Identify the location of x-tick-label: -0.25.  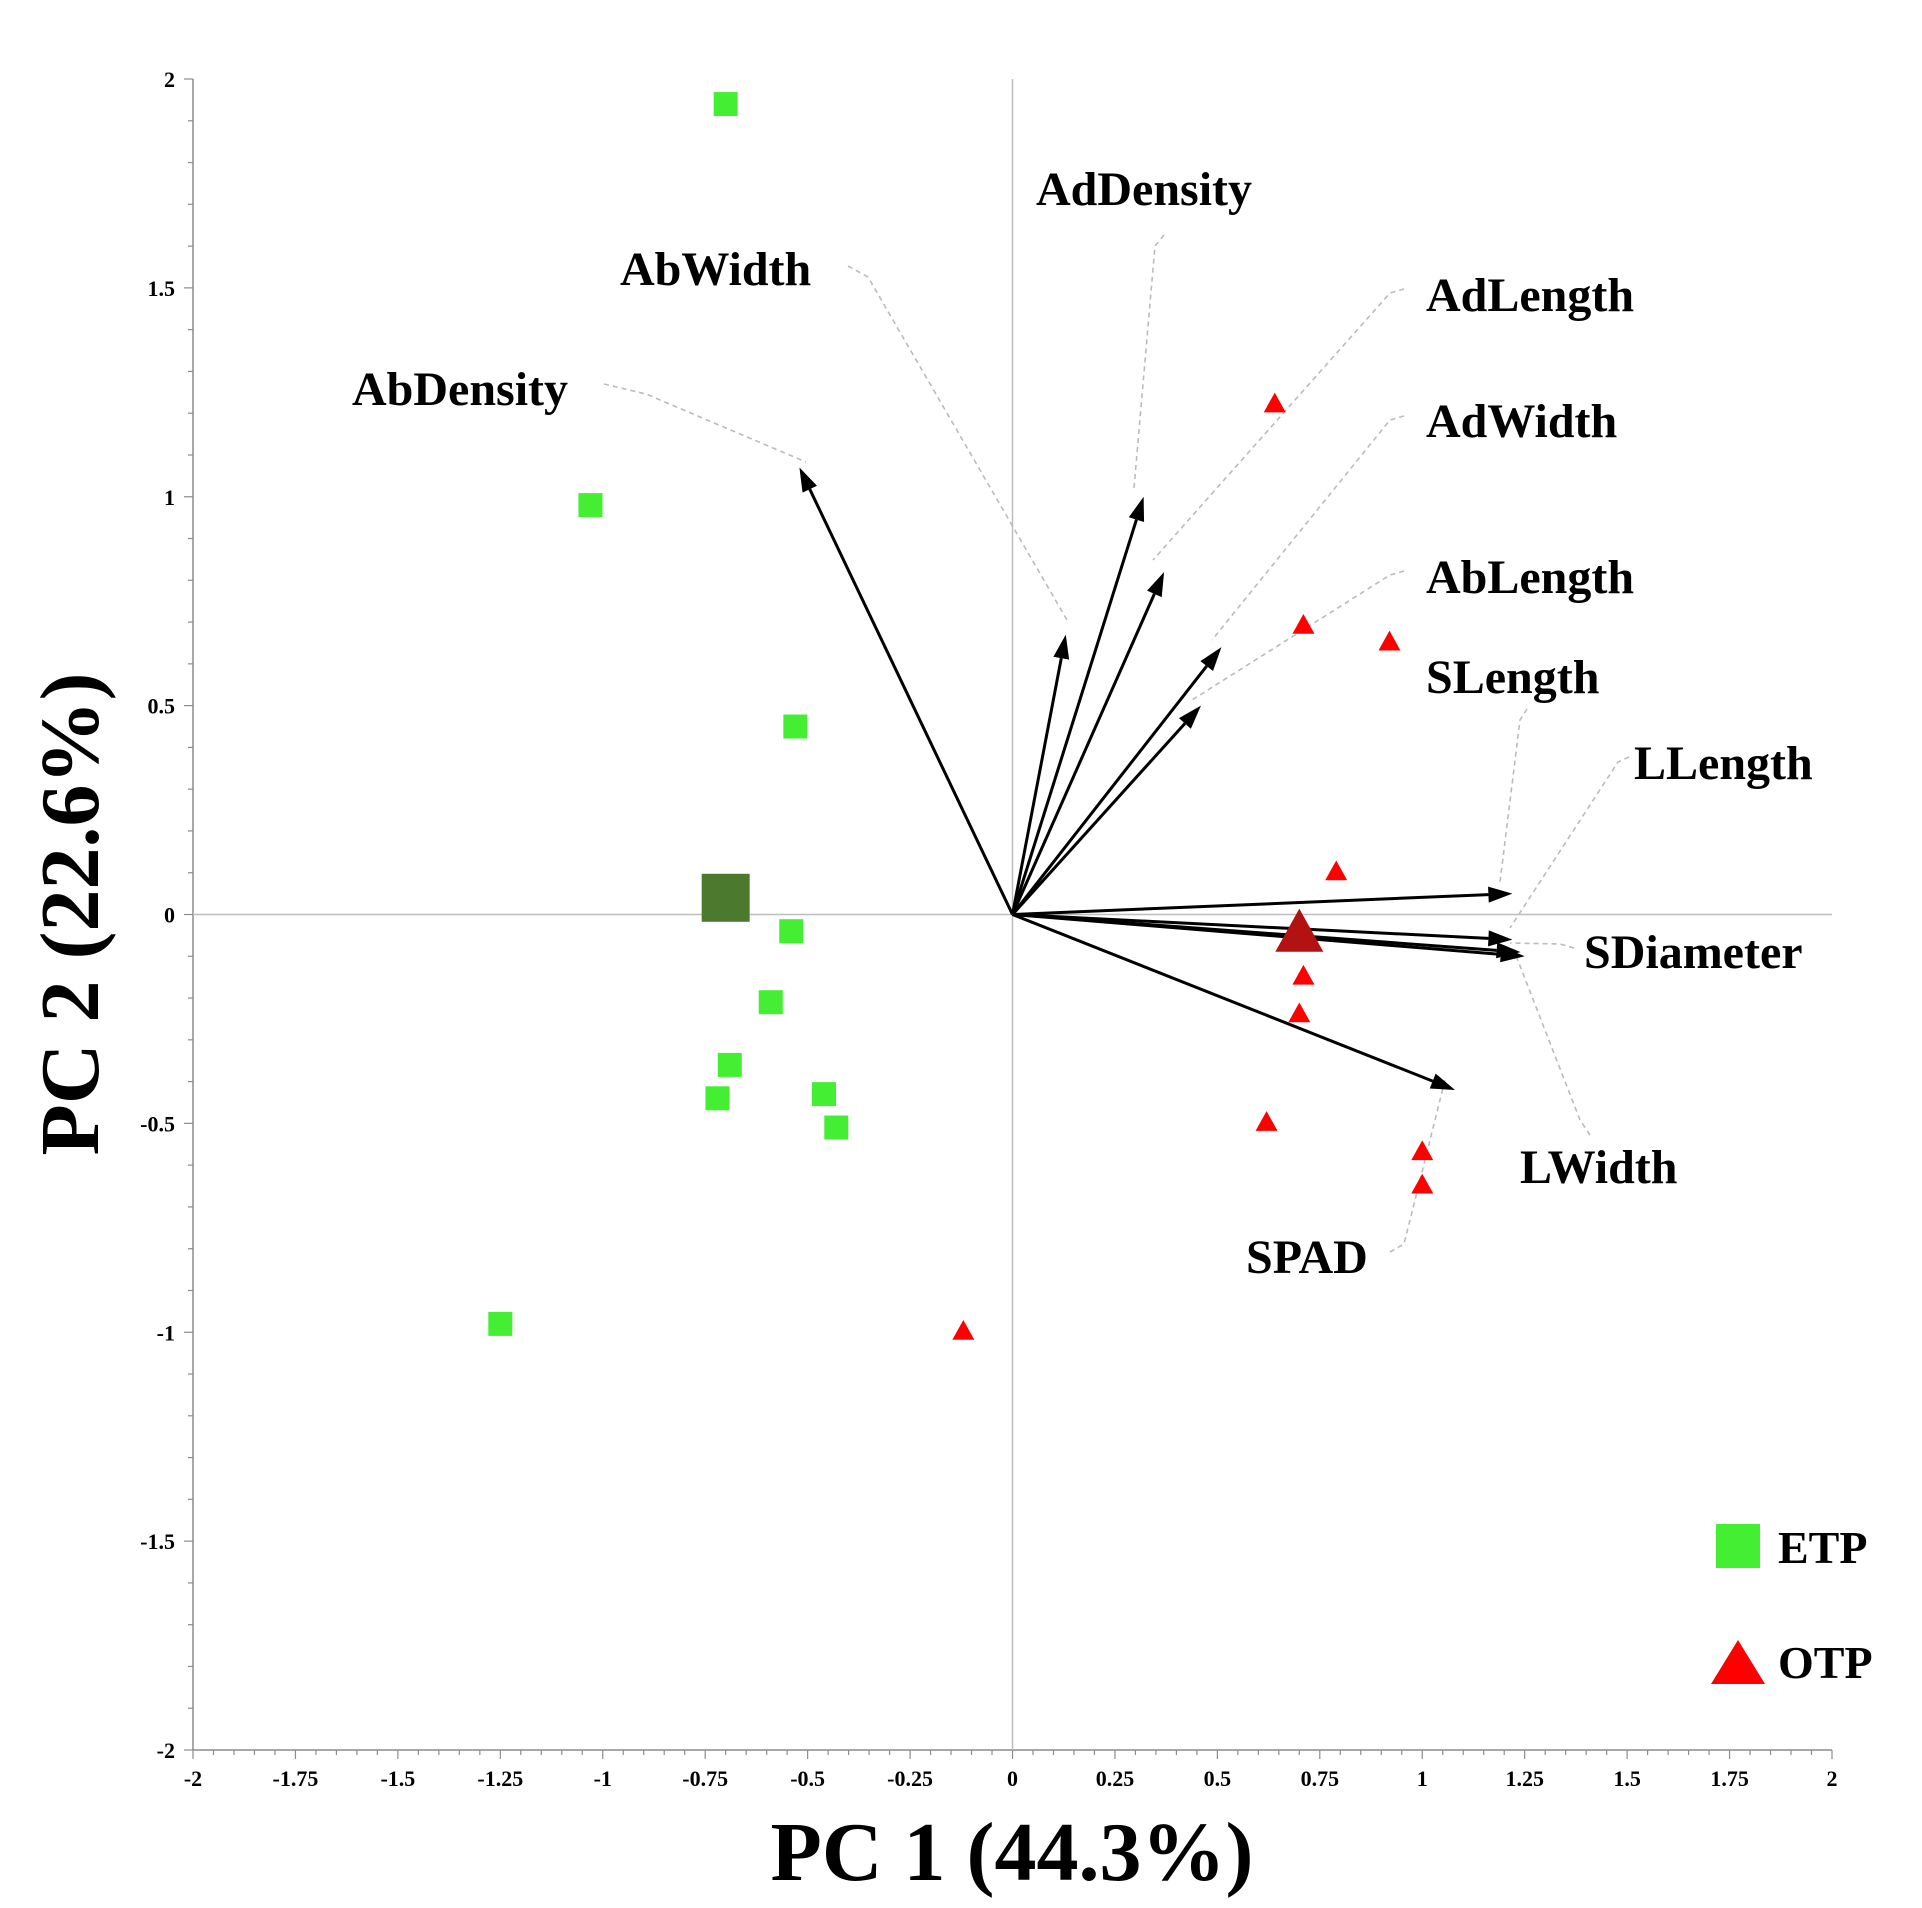
(910, 1778).